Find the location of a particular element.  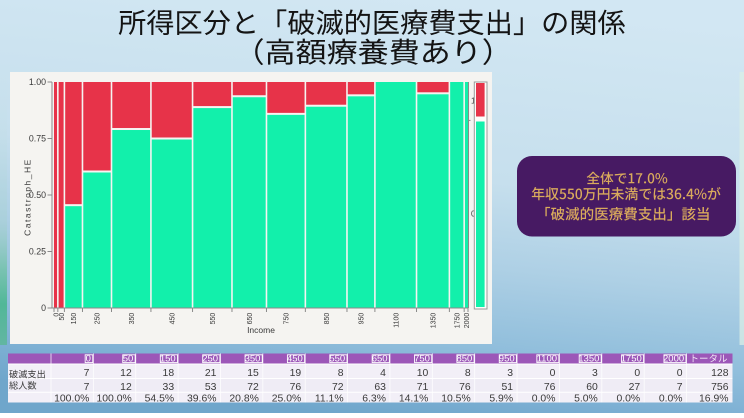

svg-text: 14.1% is located at coordinates (413, 398).